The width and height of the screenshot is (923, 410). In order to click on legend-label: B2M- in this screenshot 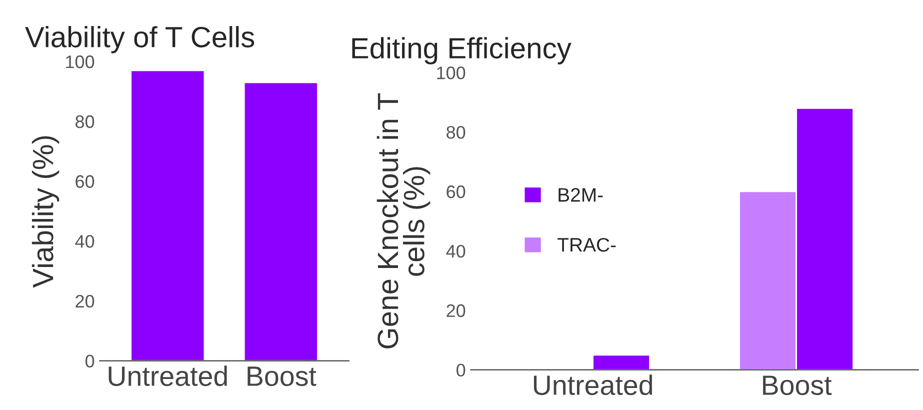, I will do `click(580, 195)`.